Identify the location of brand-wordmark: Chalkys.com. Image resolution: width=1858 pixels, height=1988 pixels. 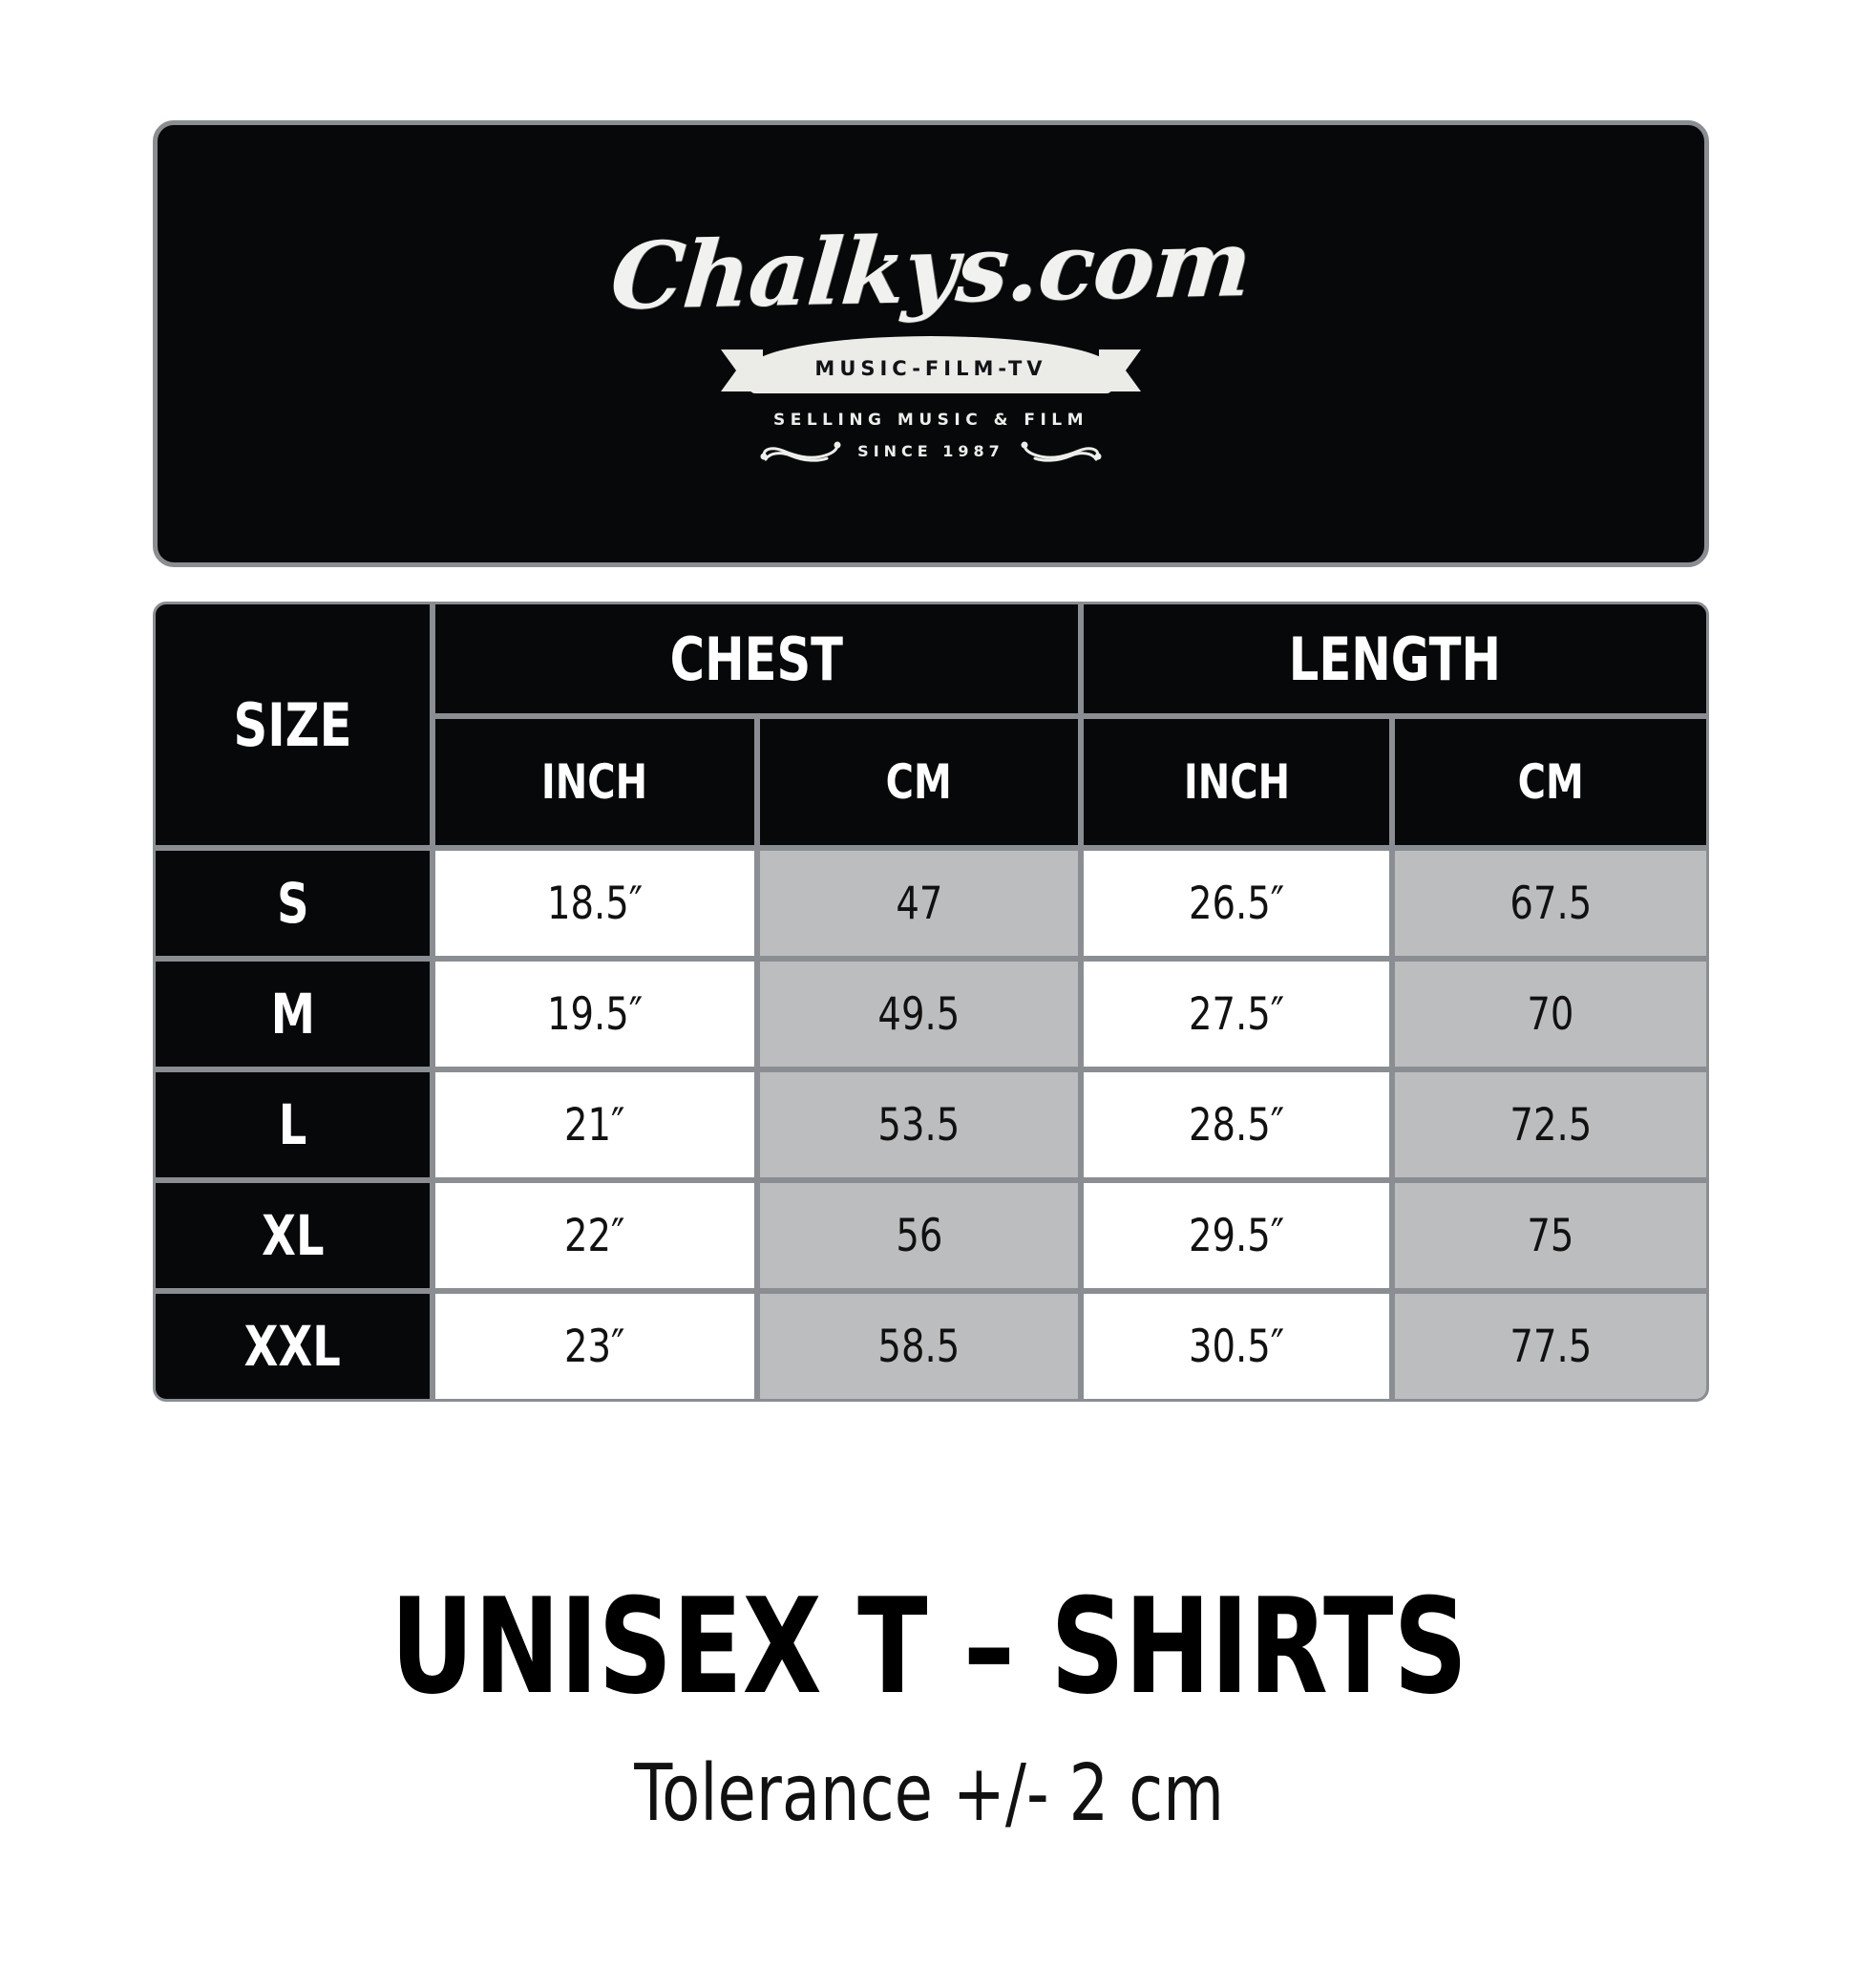
(931, 270).